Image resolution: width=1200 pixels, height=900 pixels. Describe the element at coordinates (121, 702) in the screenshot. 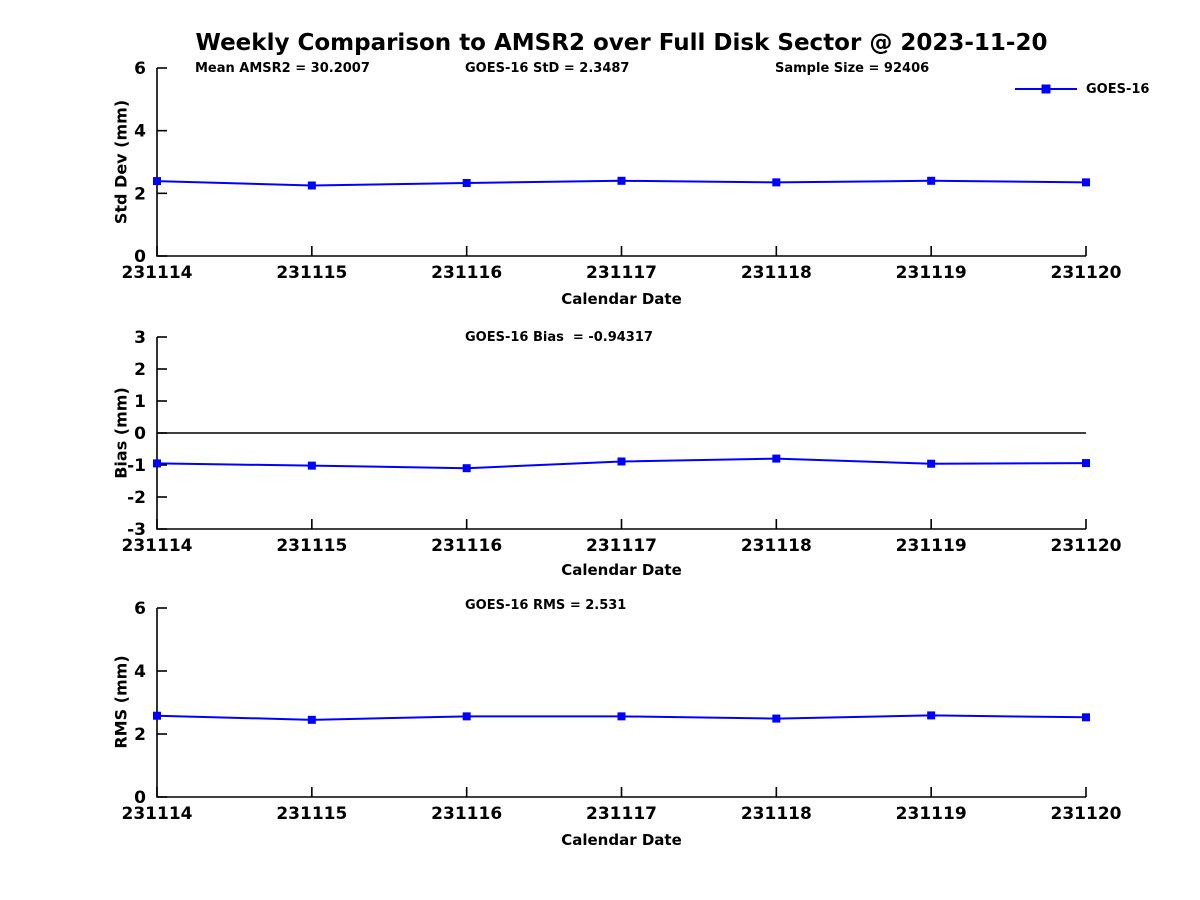

I see `ylabel-rms: RMS (mm)` at that location.